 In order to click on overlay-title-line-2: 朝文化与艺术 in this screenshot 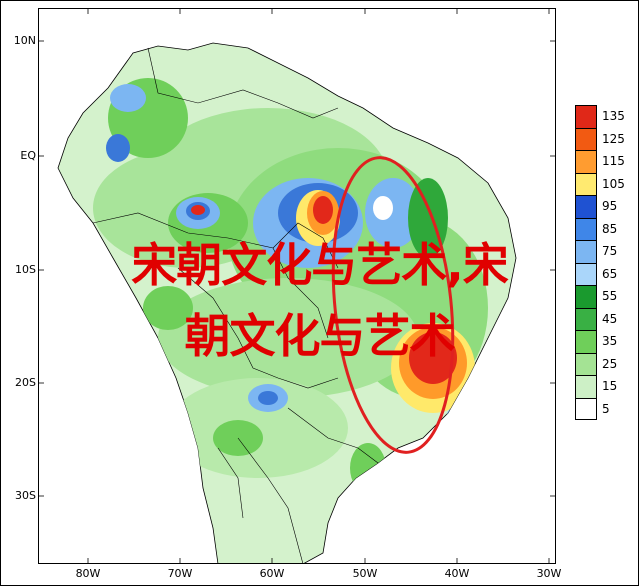, I will do `click(320, 336)`.